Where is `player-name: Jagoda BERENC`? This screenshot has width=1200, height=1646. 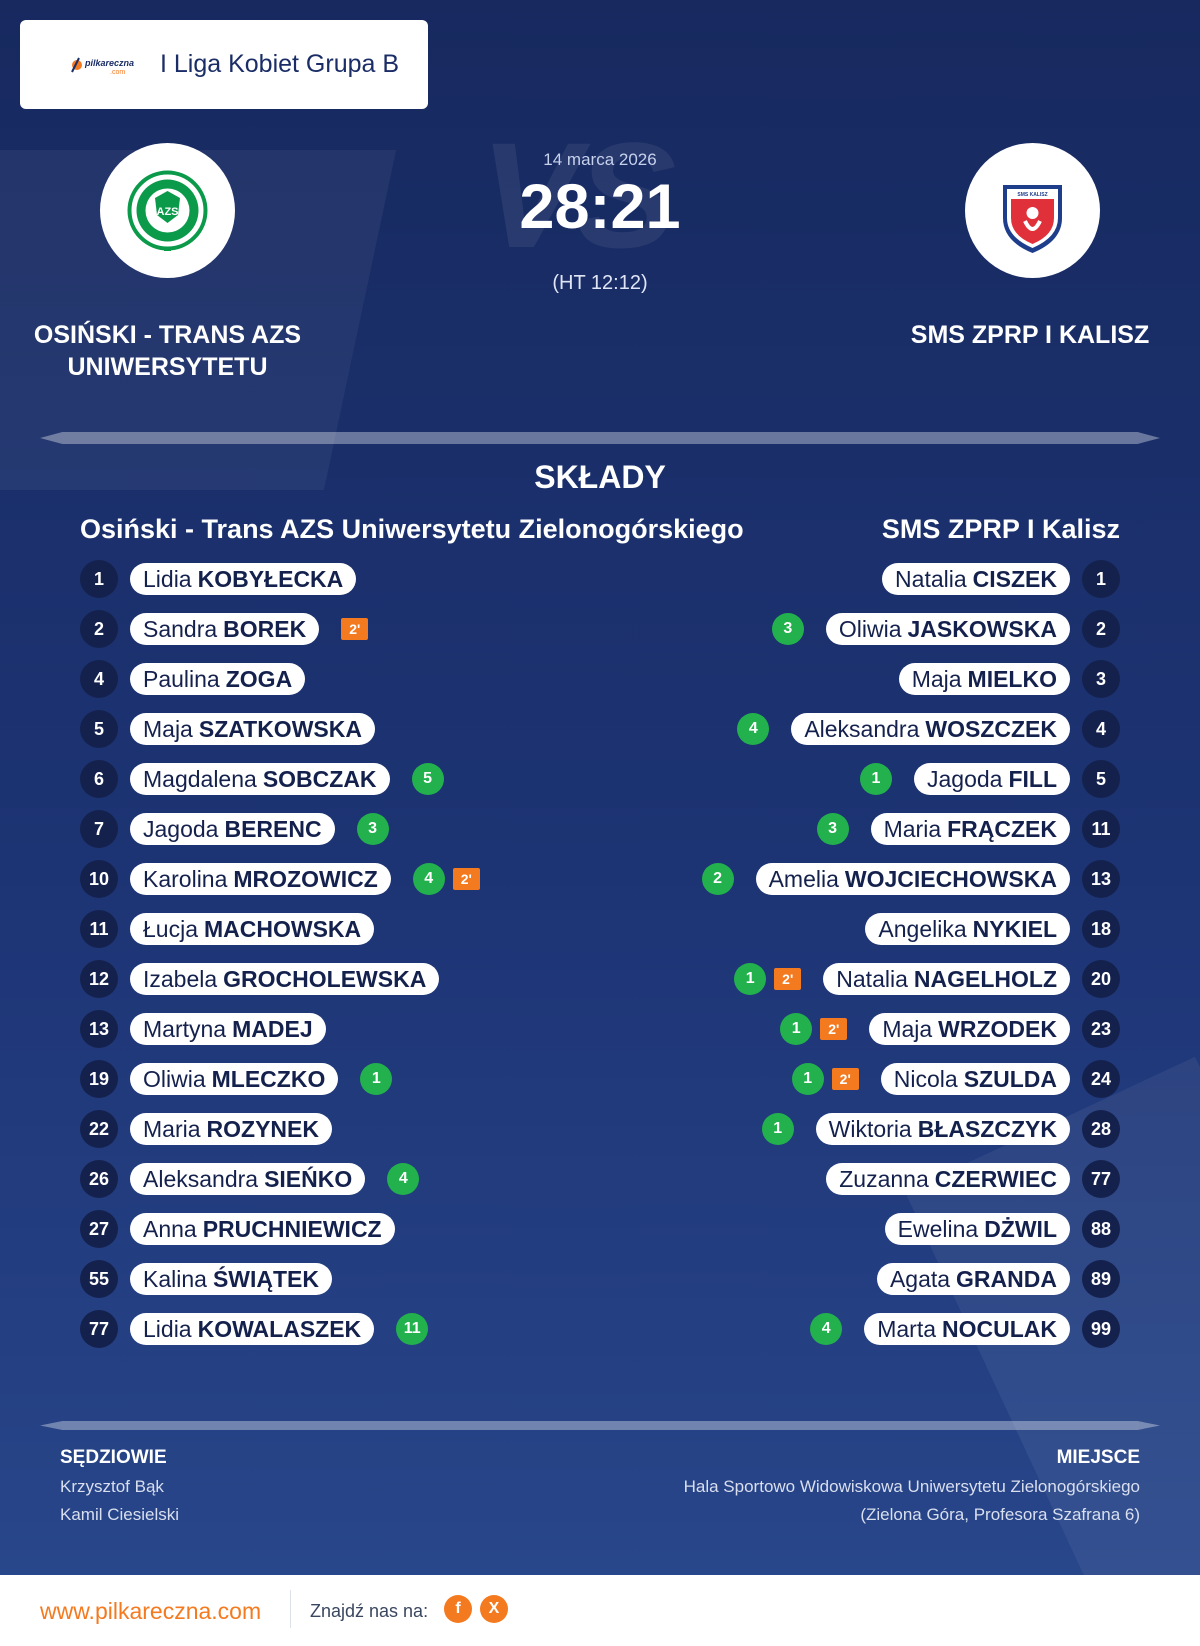 player-name: Jagoda BERENC is located at coordinates (232, 829).